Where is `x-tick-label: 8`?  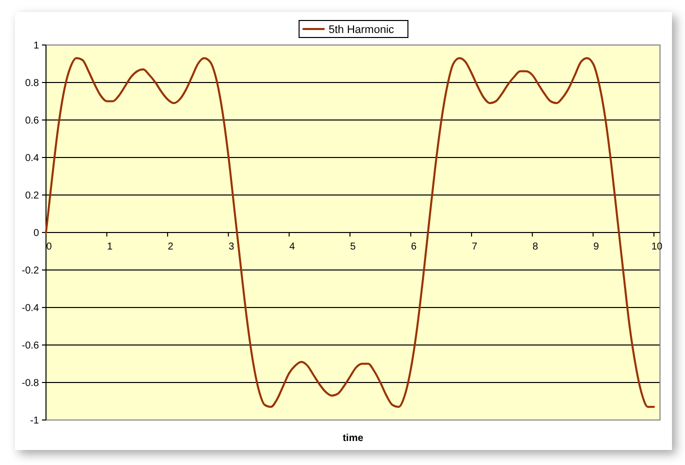
x-tick-label: 8 is located at coordinates (535, 247).